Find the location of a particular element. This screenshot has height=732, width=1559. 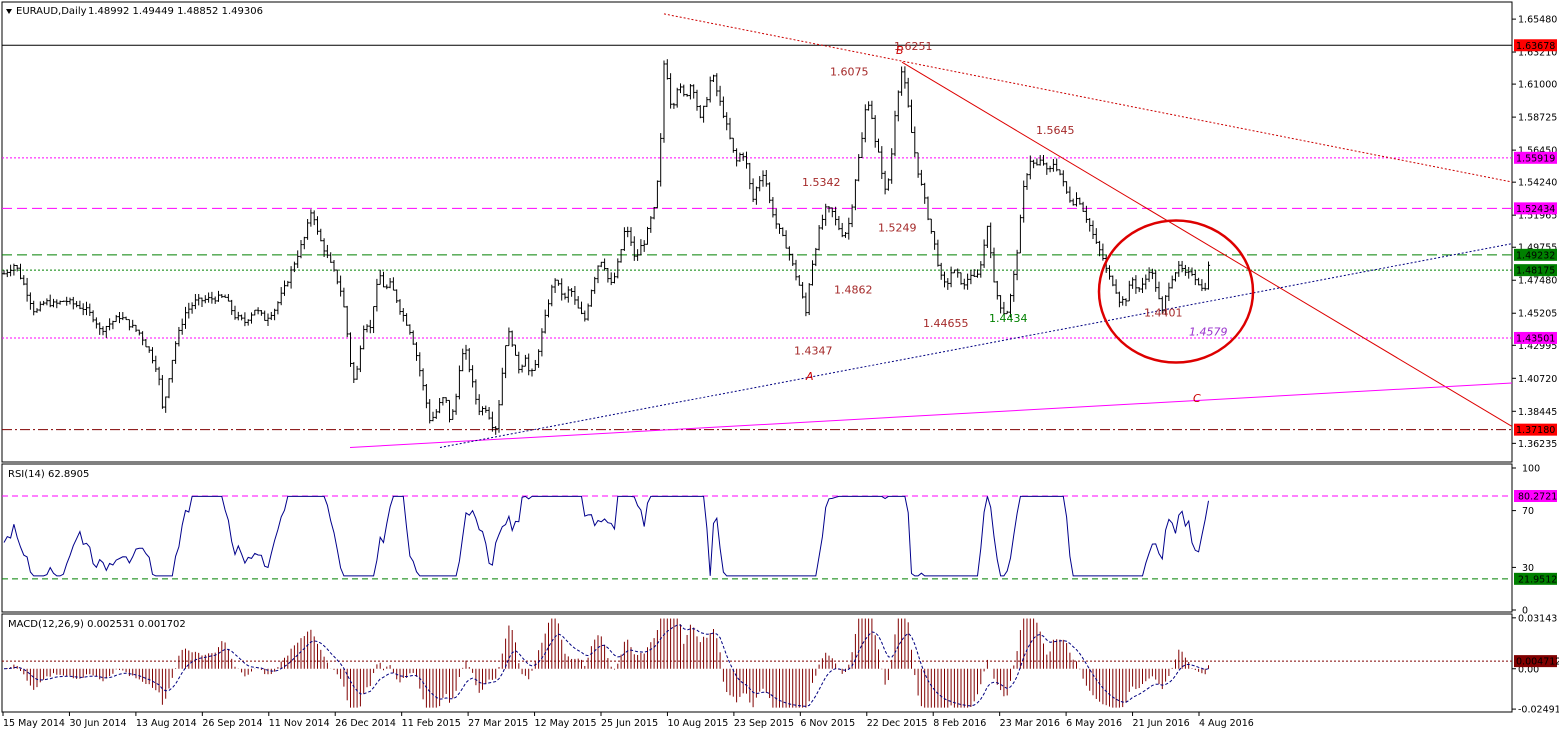

price-annotation: 1.6075 is located at coordinates (849, 72).